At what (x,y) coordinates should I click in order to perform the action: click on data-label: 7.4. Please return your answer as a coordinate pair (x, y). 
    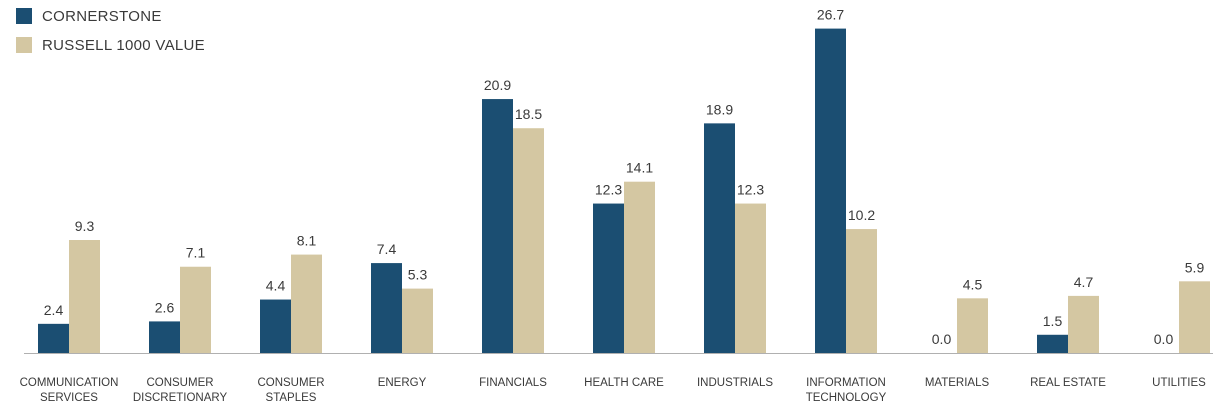
    Looking at the image, I should click on (387, 249).